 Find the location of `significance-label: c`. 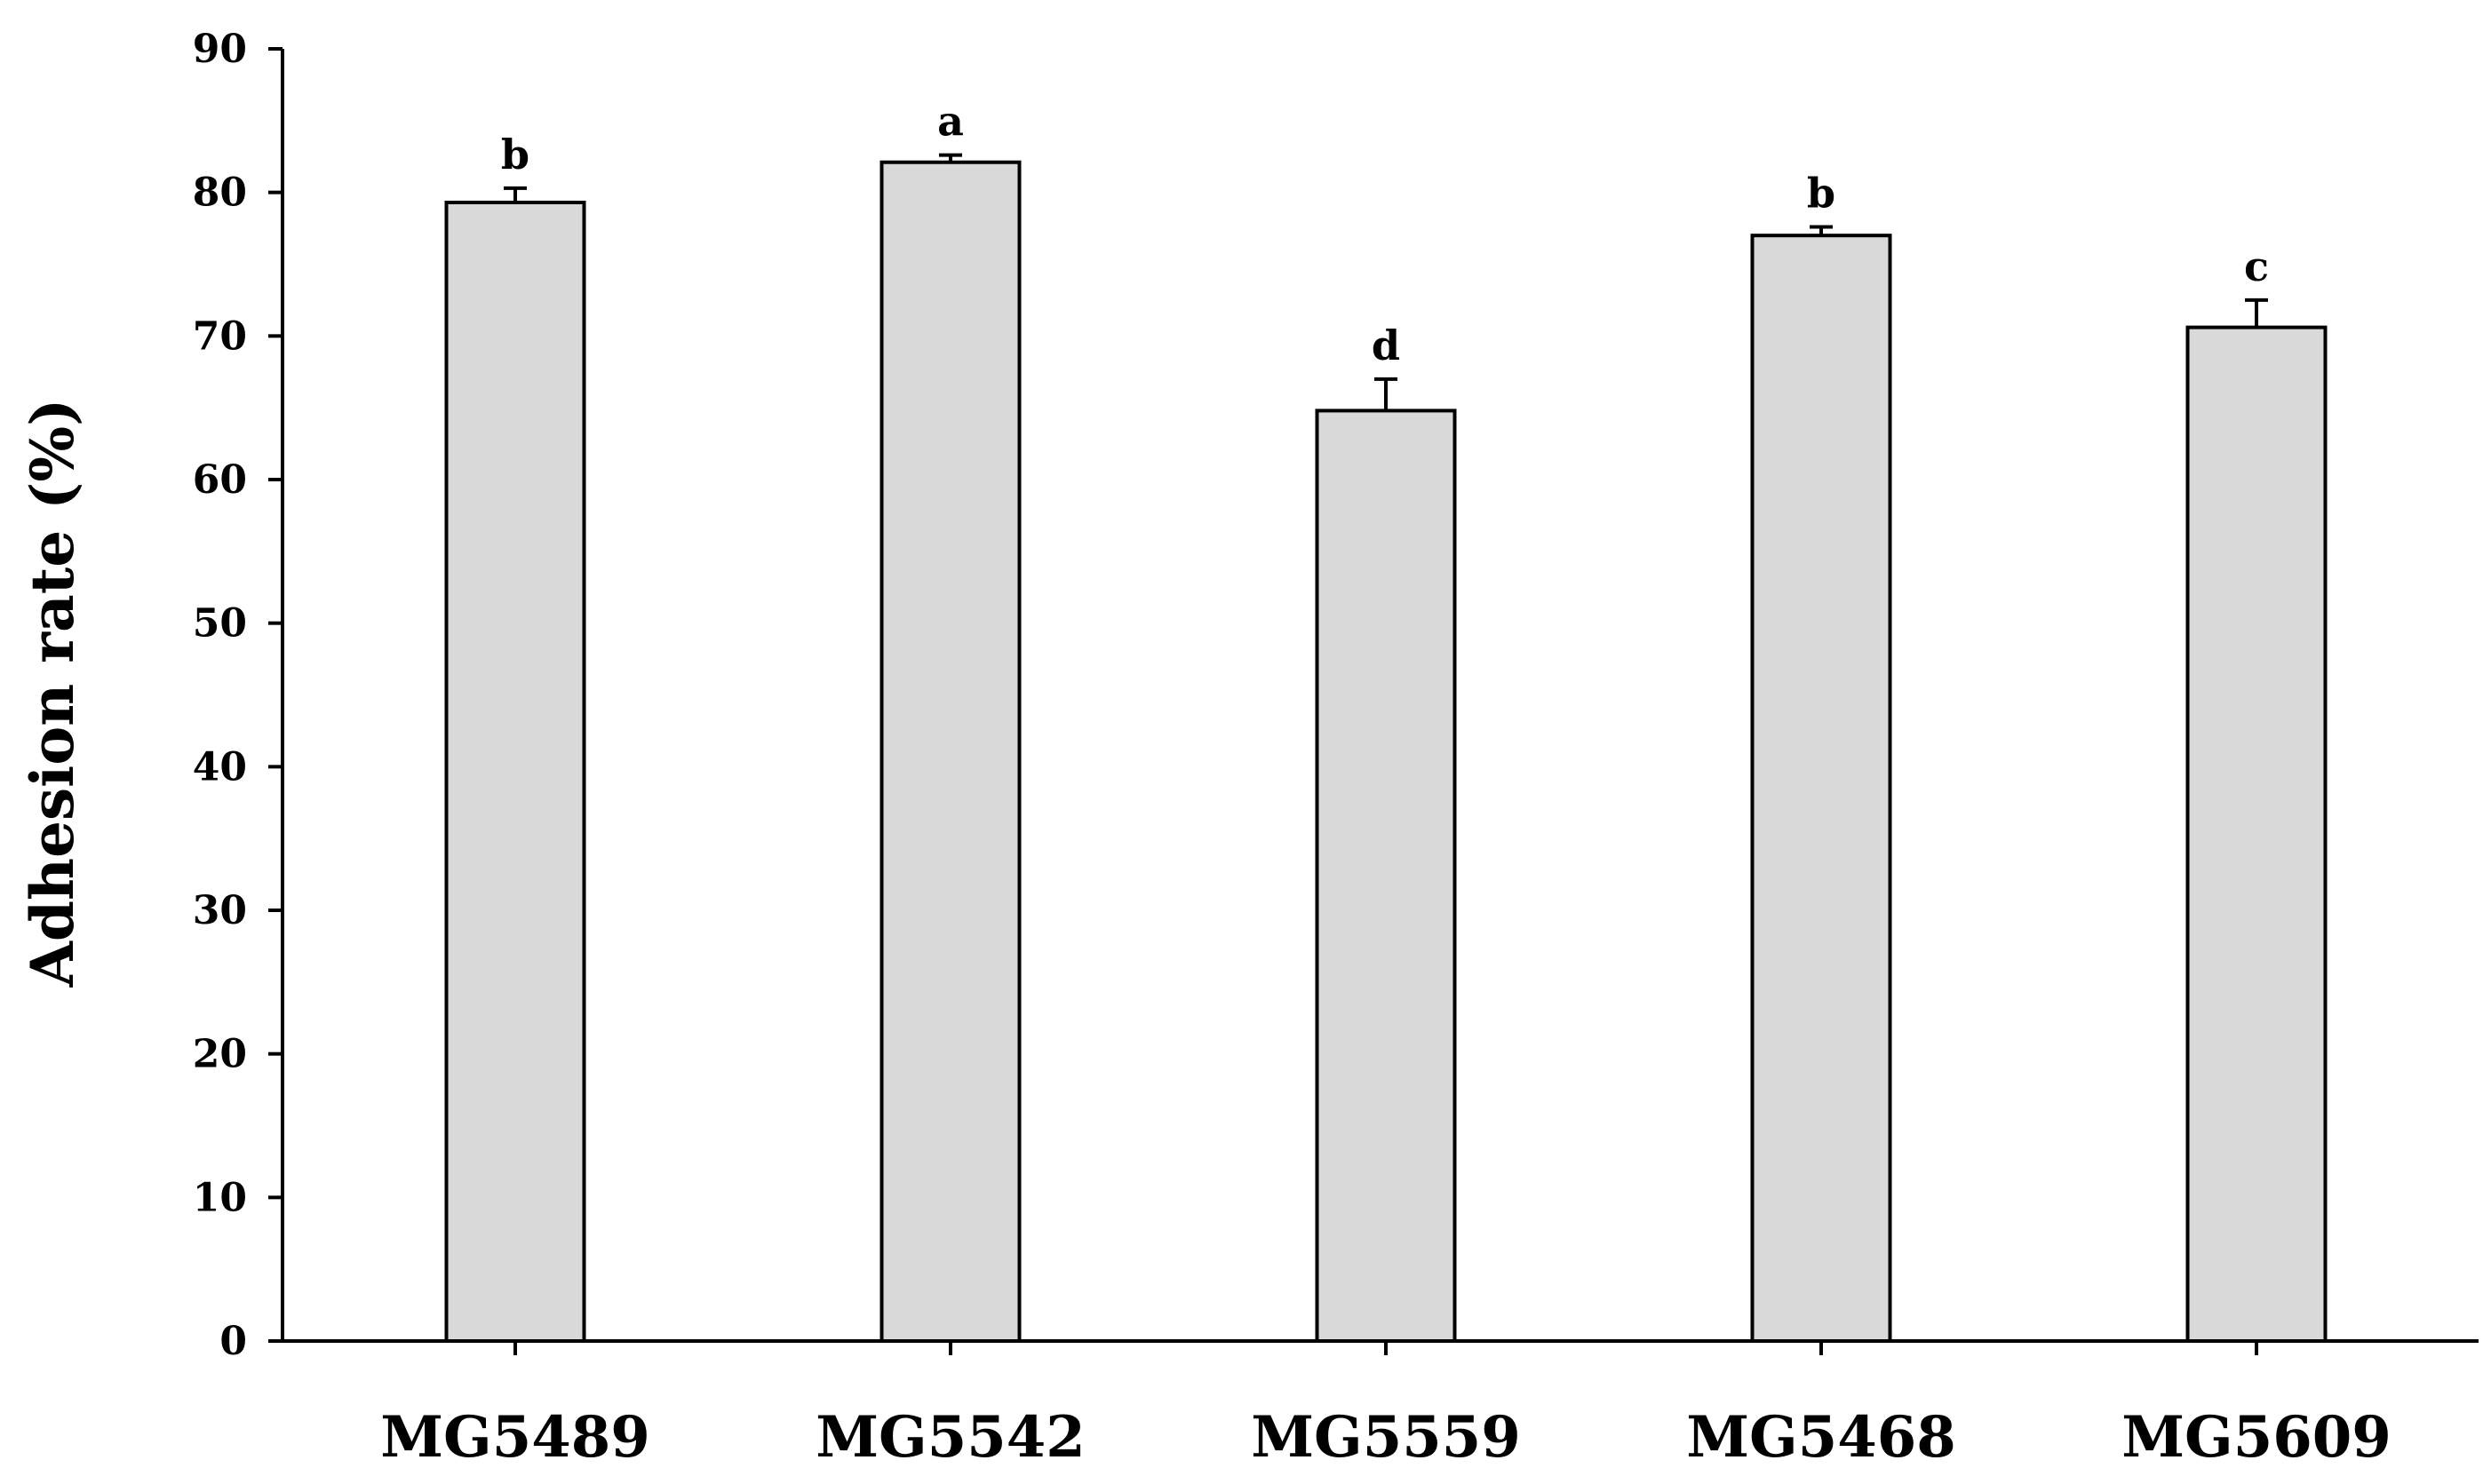

significance-label: c is located at coordinates (2257, 266).